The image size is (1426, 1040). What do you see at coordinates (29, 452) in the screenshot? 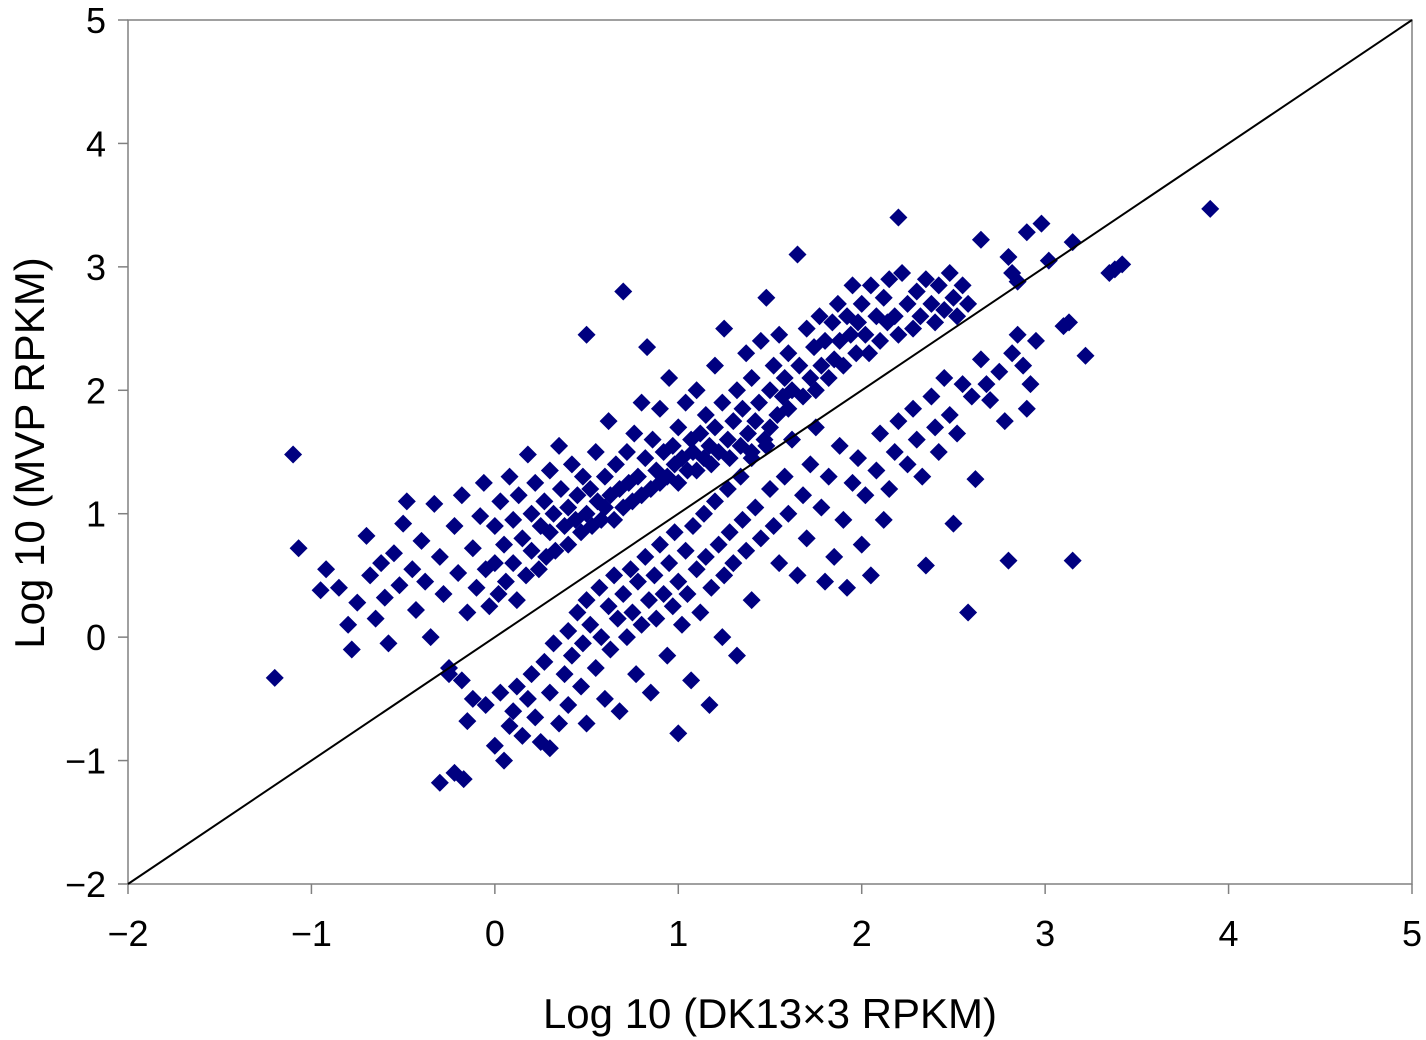
I see `y-axis-title: Log 10 (MVP RPKM)` at bounding box center [29, 452].